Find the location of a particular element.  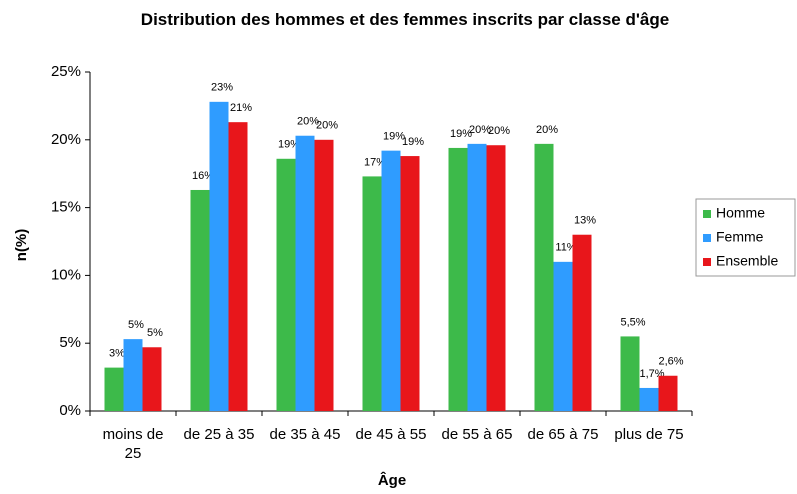

x-tick-label: moins de 25 is located at coordinates (133, 444).